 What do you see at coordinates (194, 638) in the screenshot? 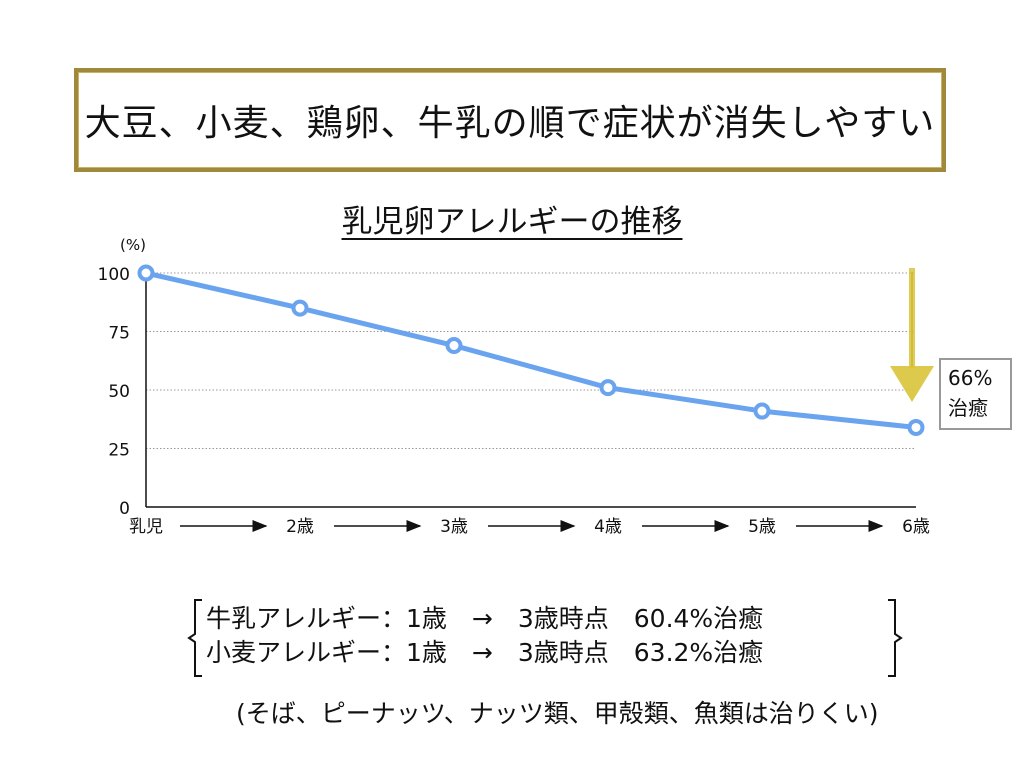
I see `left-bracket-icon` at bounding box center [194, 638].